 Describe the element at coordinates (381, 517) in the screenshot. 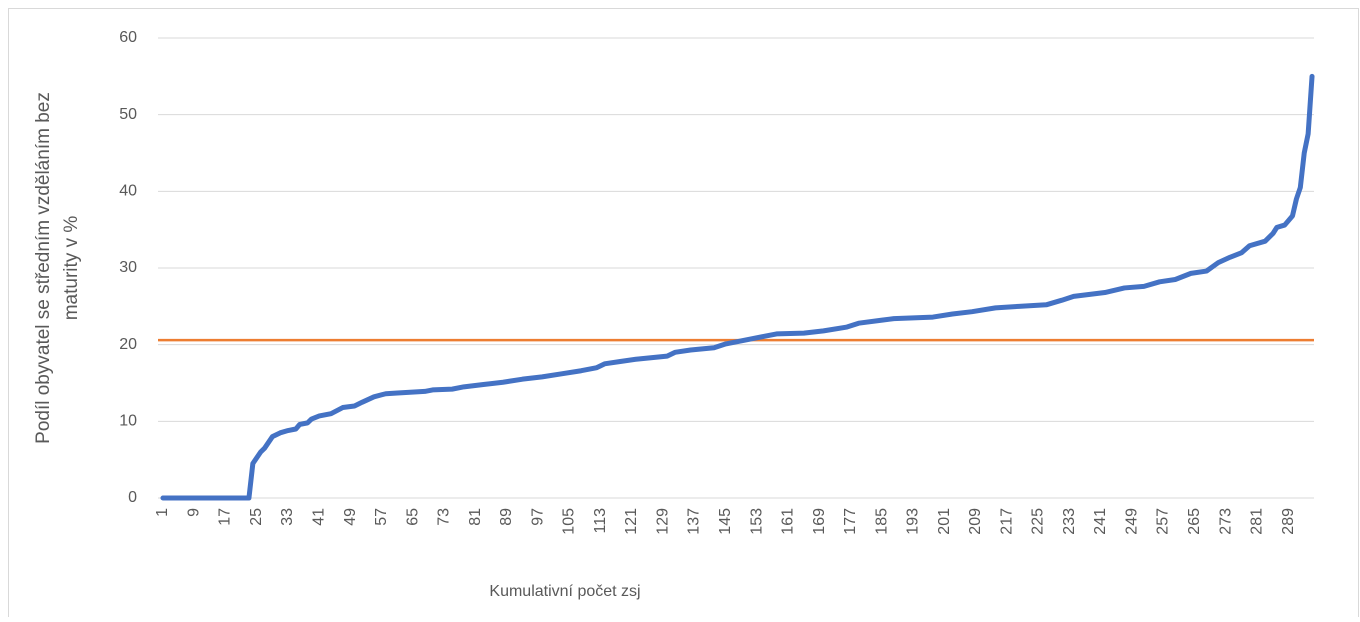

I see `x-tick-label: 57` at that location.